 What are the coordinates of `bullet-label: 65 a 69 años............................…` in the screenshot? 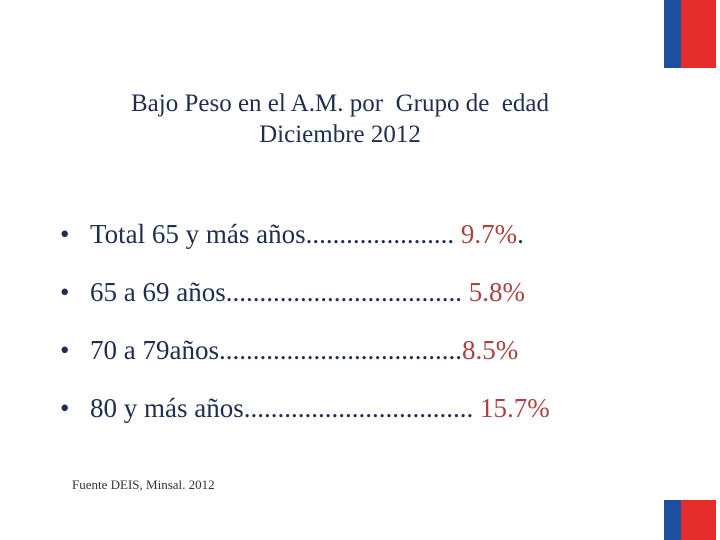 It's located at (276, 292).